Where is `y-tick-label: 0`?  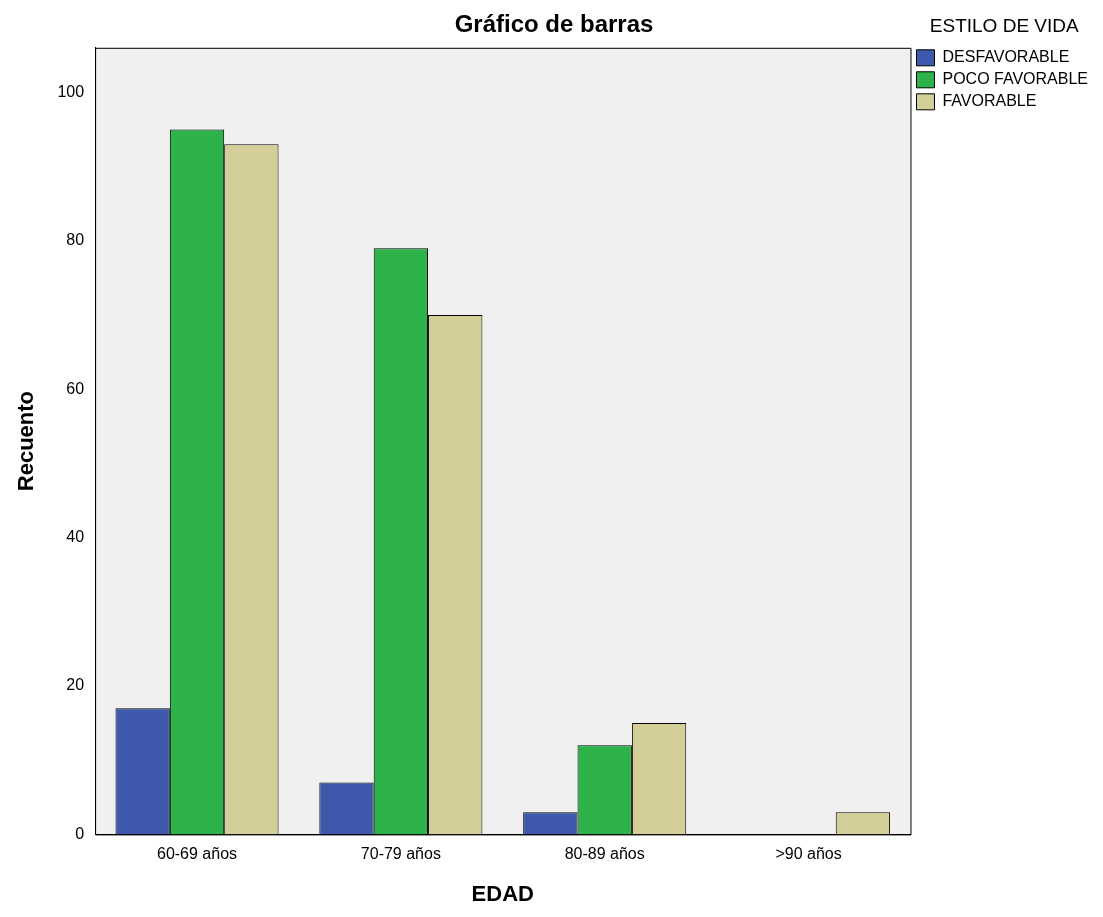 y-tick-label: 0 is located at coordinates (80, 833).